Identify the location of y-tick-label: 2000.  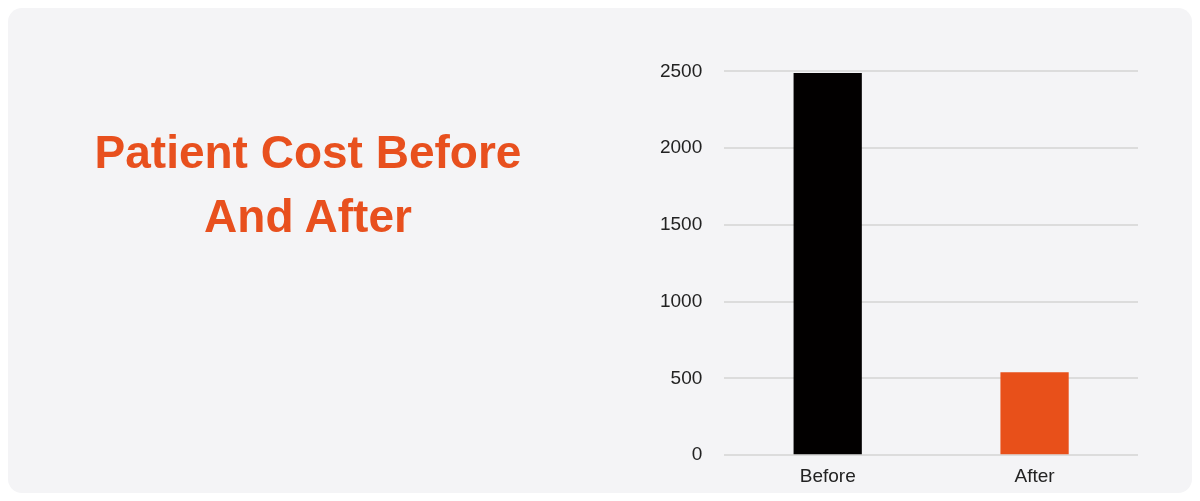
(681, 147).